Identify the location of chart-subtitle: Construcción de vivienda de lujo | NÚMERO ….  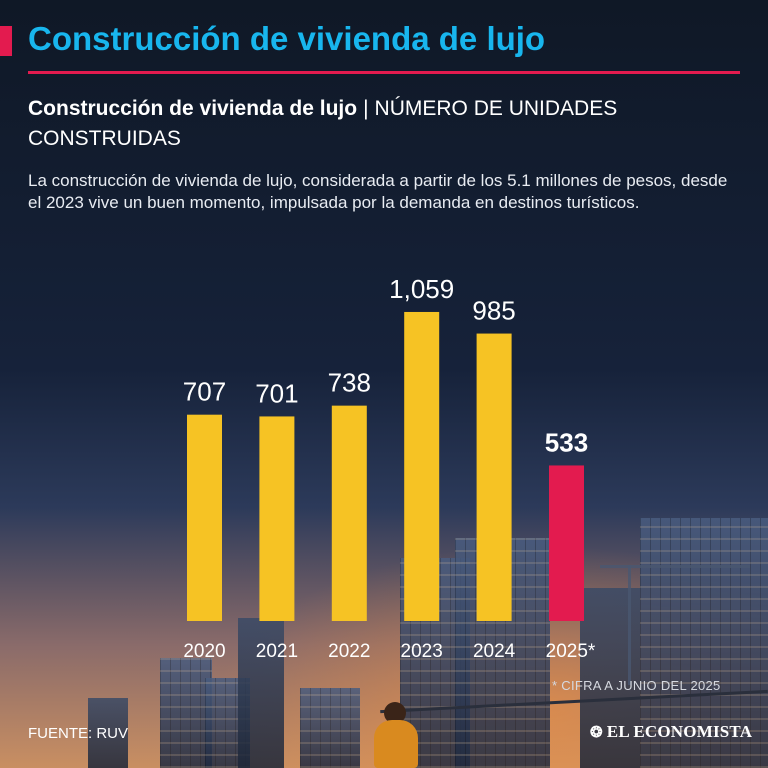
(383, 124).